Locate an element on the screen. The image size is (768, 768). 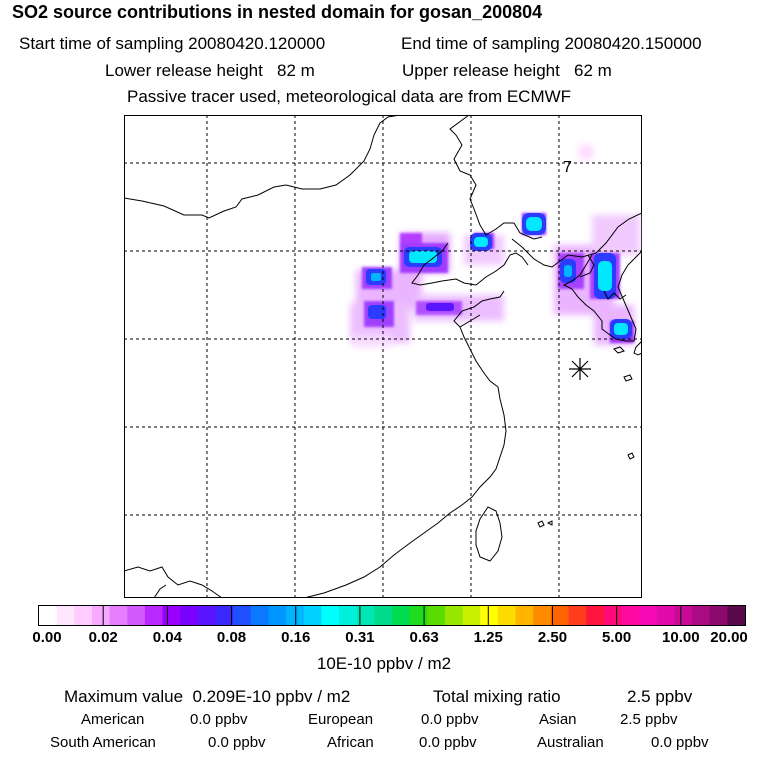
european-label: European is located at coordinates (341, 719).